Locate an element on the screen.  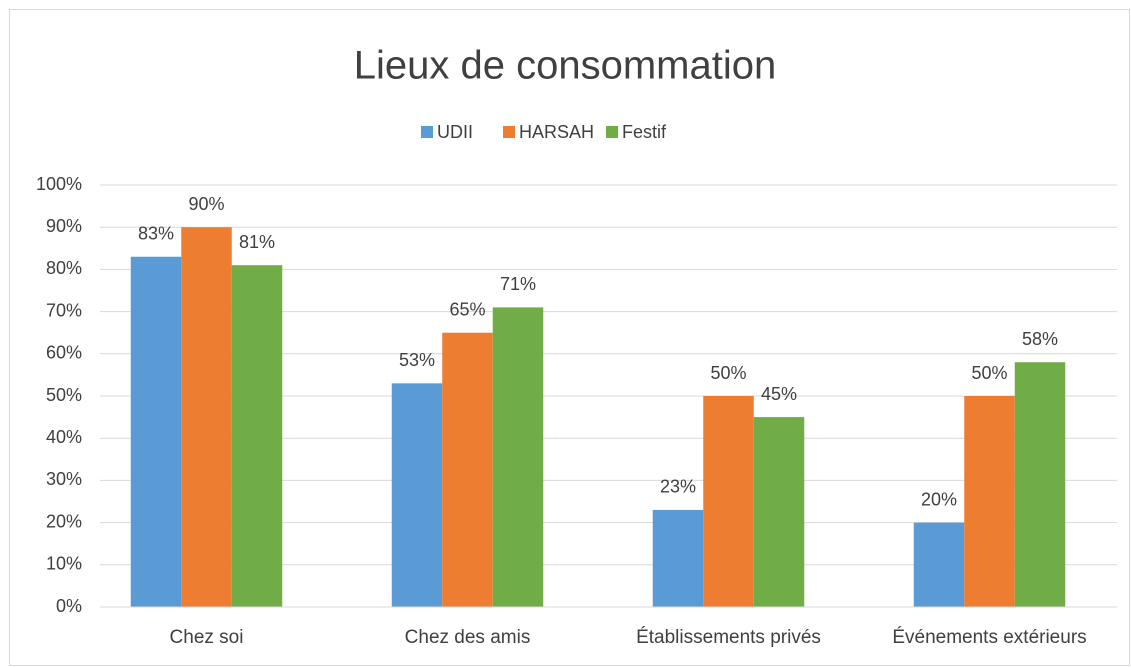
chart-title: Lieux de consommation is located at coordinates (565, 66).